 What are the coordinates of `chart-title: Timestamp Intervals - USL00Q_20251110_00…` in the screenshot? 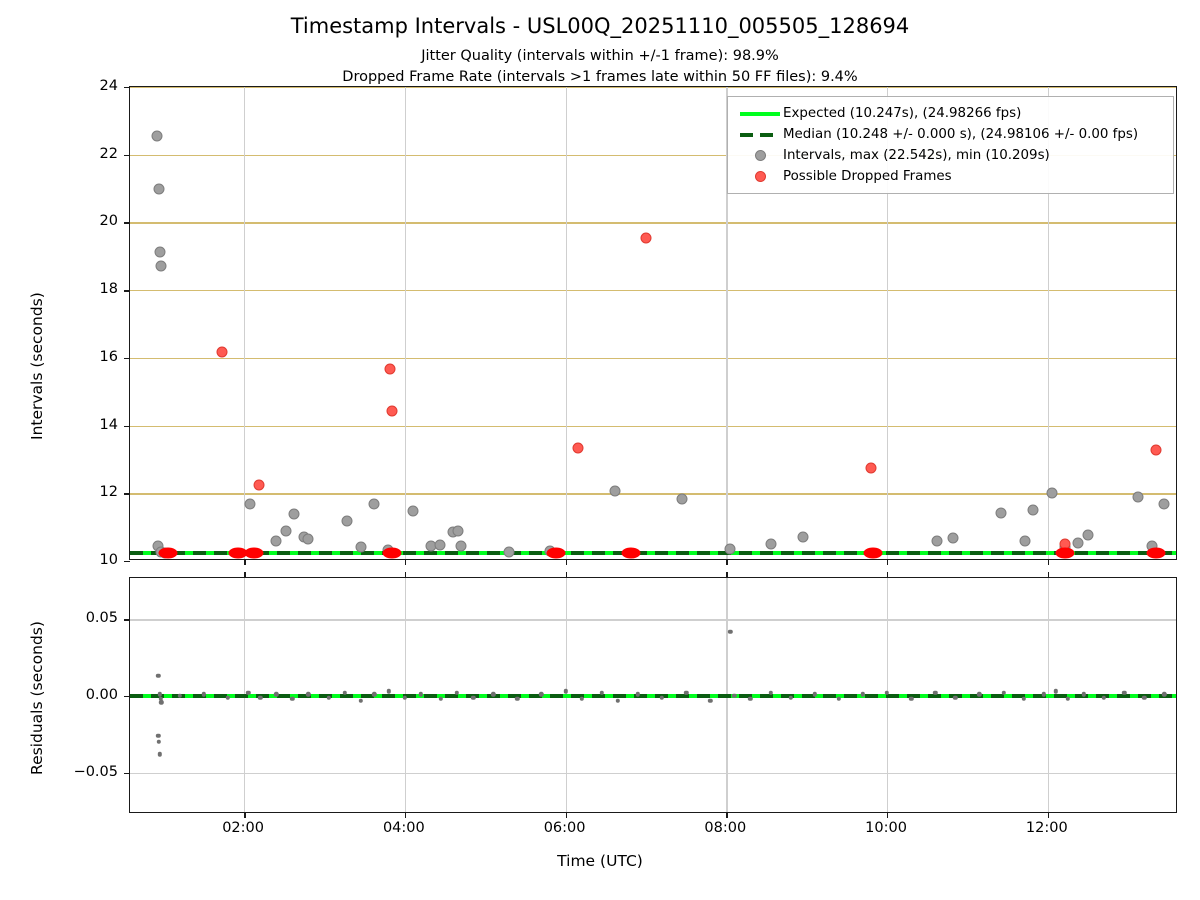 It's located at (600, 26).